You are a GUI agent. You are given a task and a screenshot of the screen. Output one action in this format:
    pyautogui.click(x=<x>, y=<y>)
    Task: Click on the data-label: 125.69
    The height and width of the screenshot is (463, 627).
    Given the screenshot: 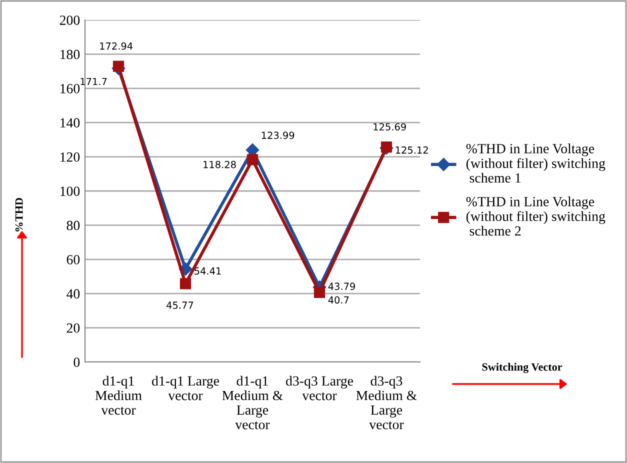 What is the action you would take?
    pyautogui.click(x=390, y=127)
    